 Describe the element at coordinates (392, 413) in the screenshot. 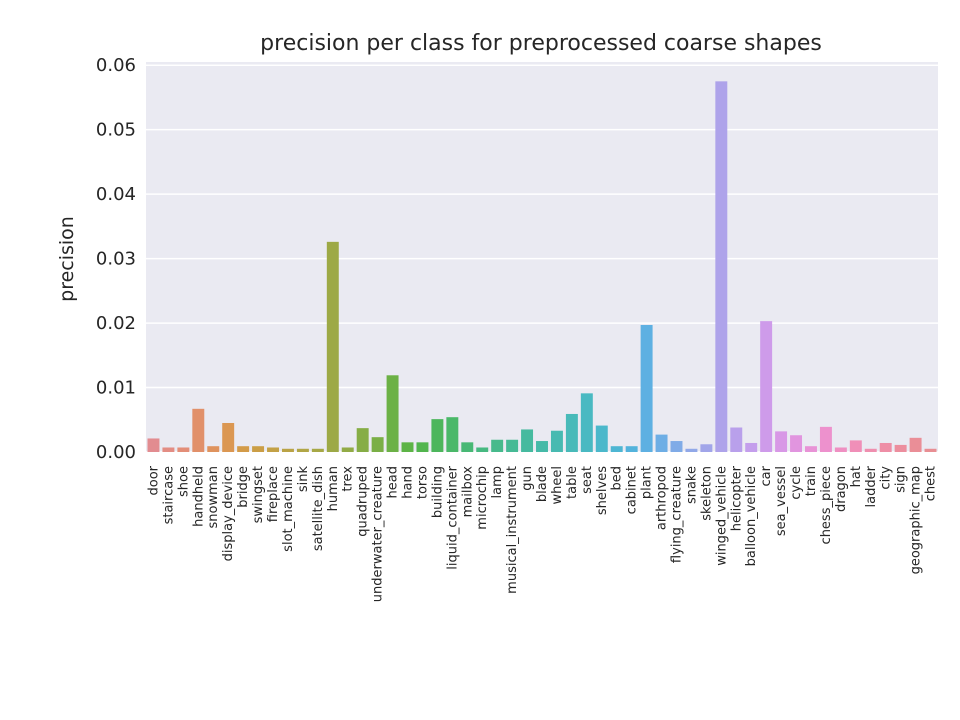

I see `bar-head` at that location.